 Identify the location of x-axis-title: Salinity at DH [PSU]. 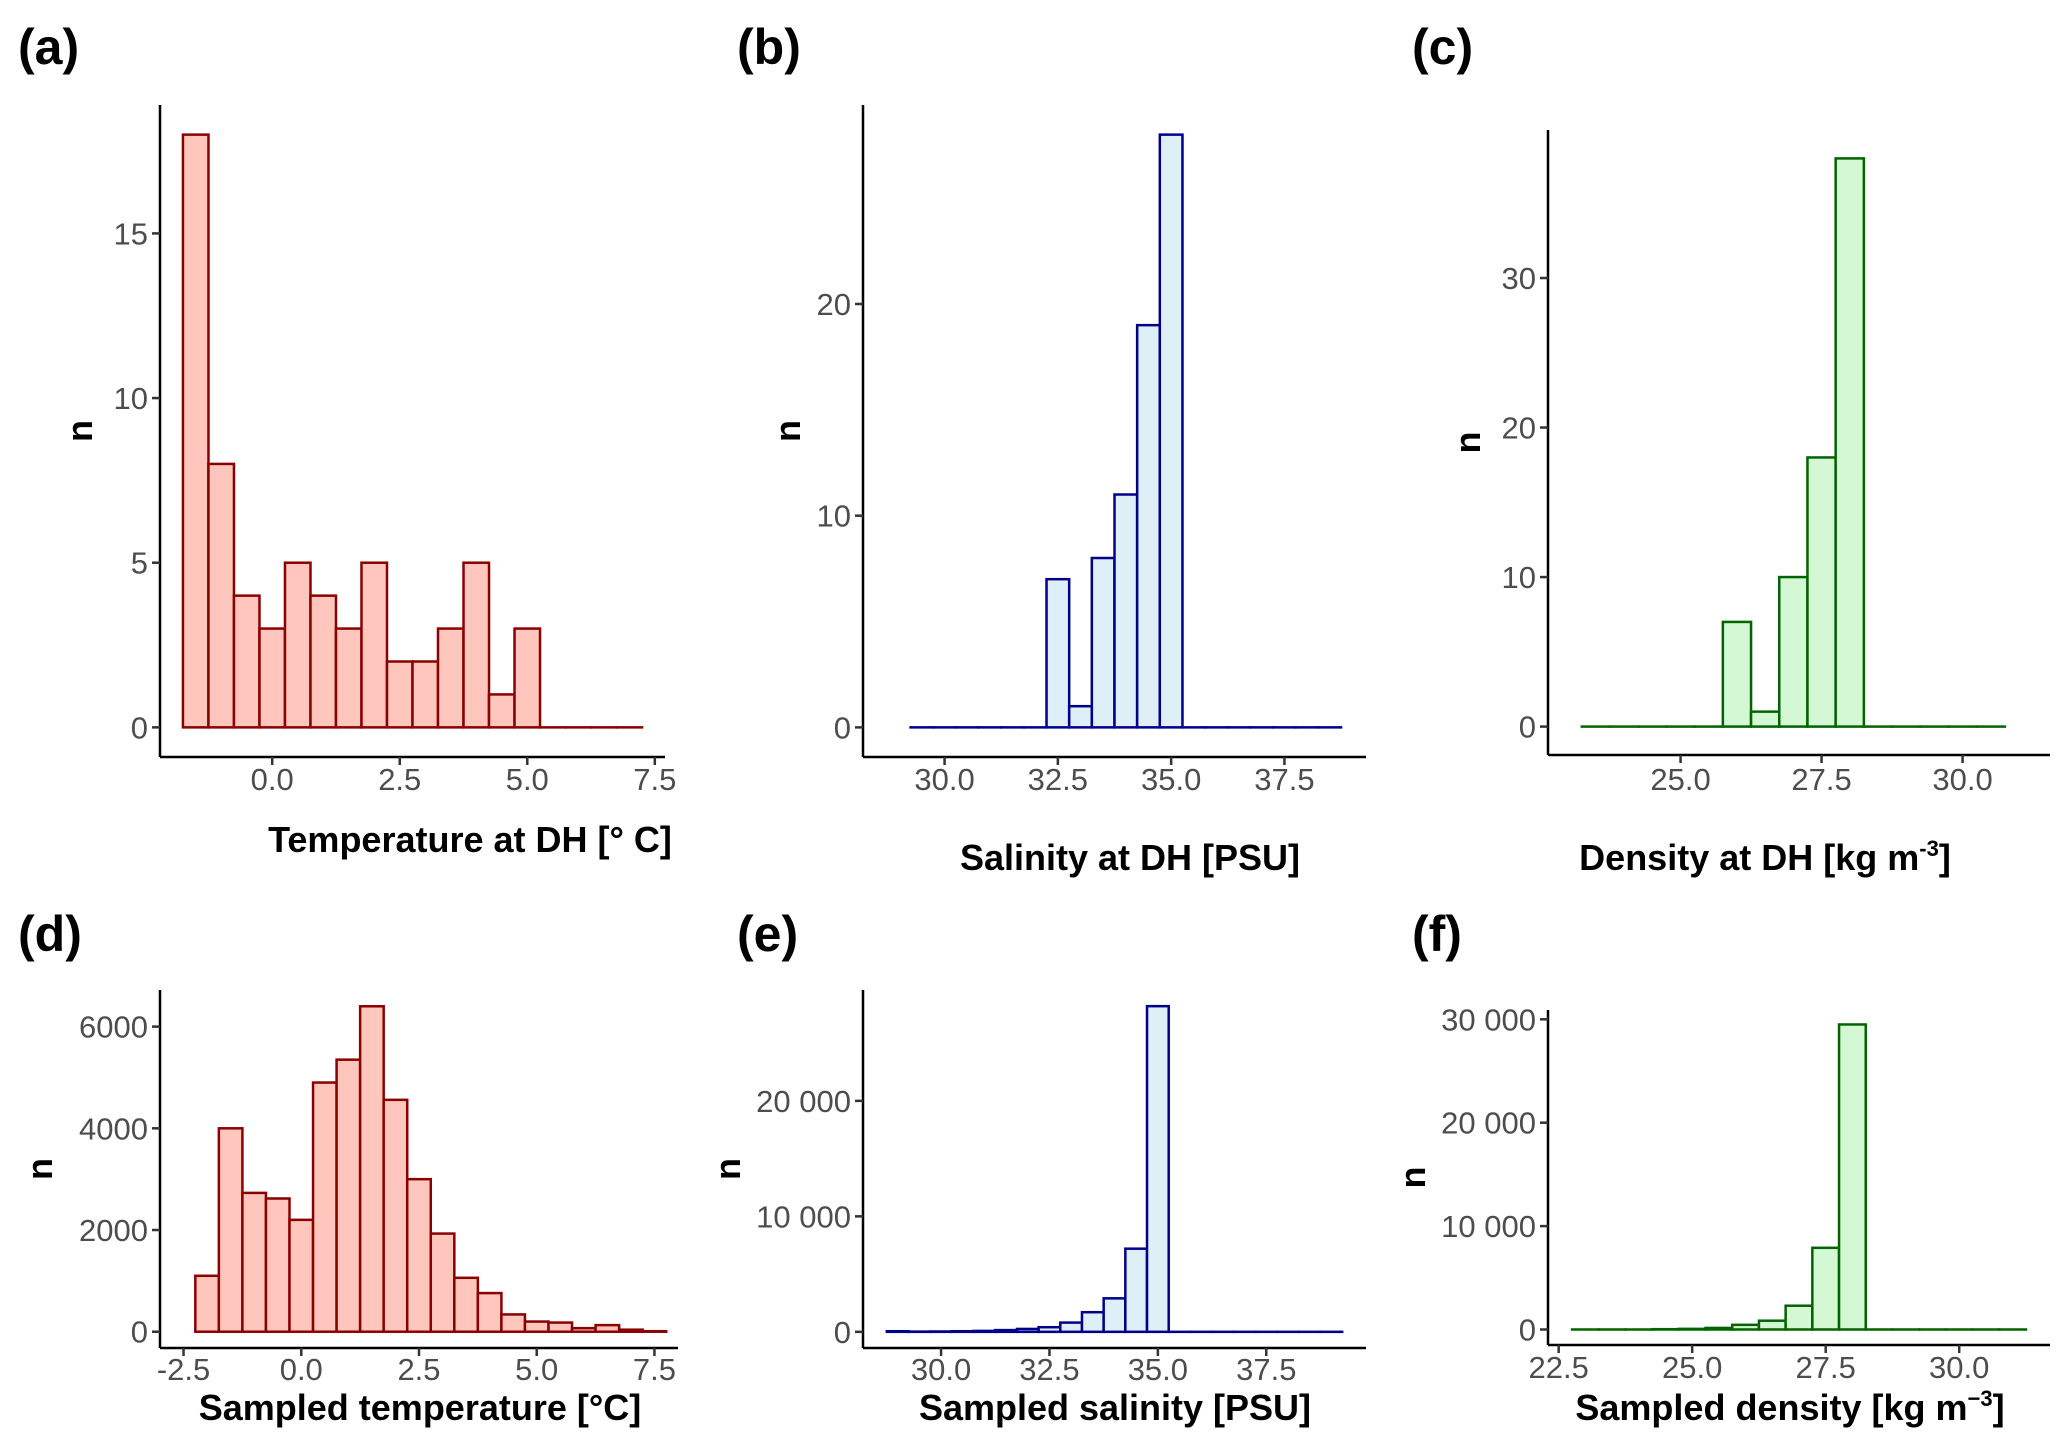
(1130, 857).